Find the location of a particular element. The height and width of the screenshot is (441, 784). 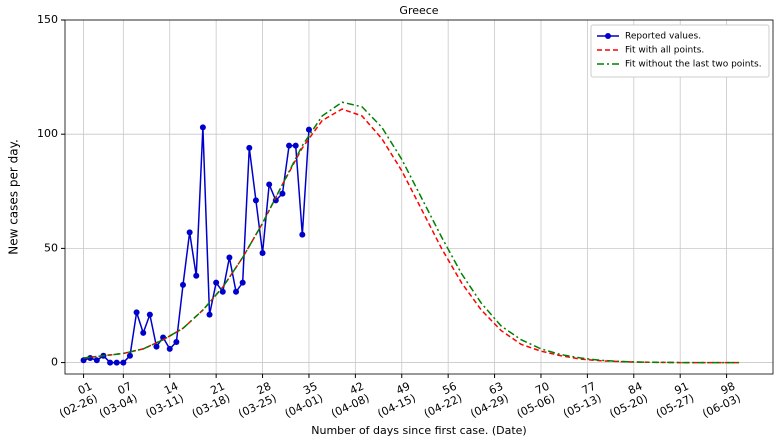

x-tick-label: 01(02-26) is located at coordinates (76, 400).